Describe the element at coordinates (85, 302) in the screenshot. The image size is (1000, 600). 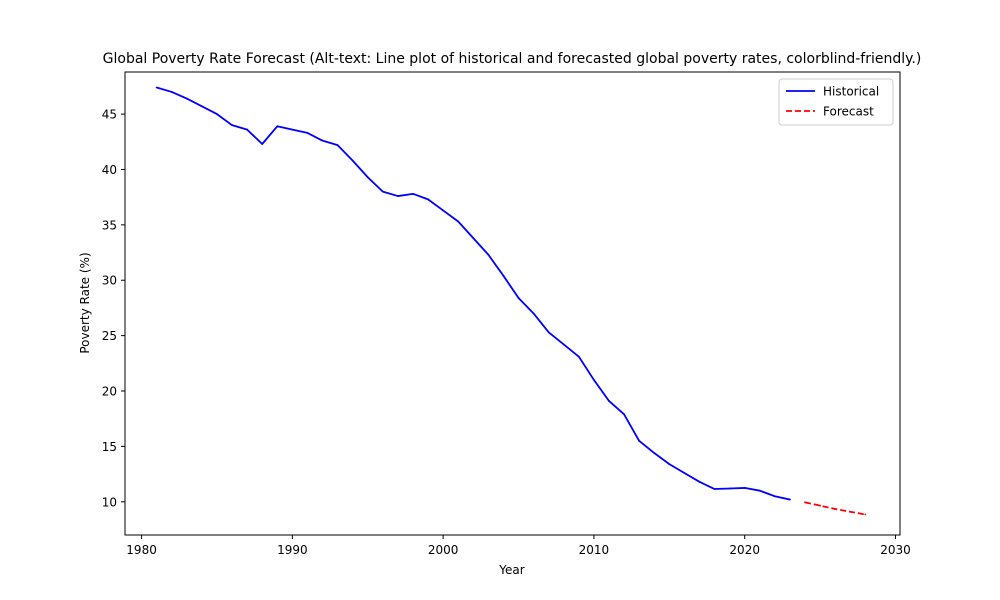
I see `y-axis-label: Poverty Rate (%)` at that location.